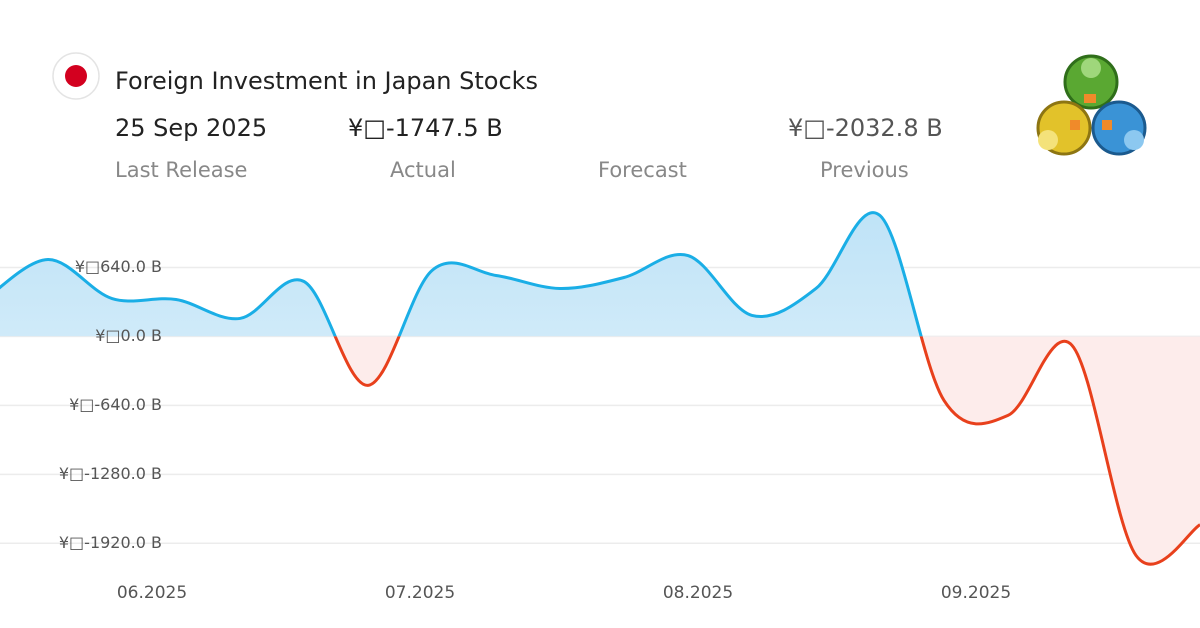  Describe the element at coordinates (191, 128) in the screenshot. I see `release-date: 25 Sep 2025` at that location.